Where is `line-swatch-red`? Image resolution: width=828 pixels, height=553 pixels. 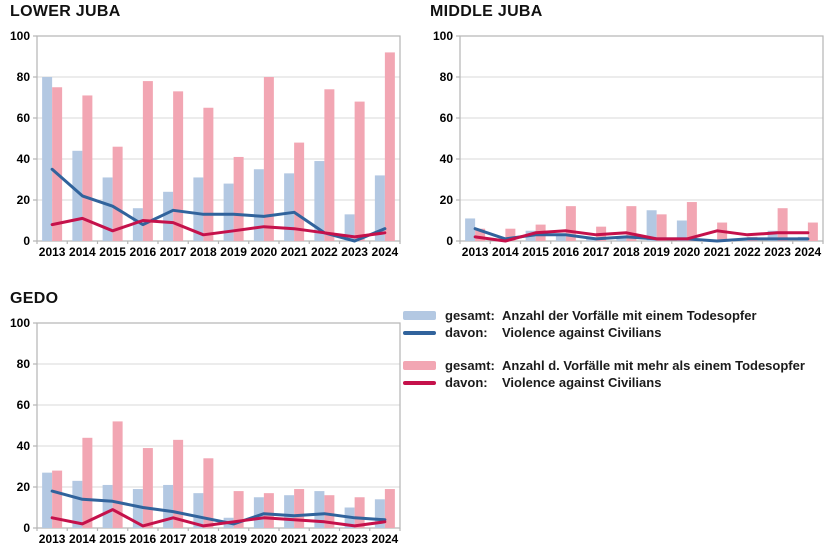 line-swatch-red is located at coordinates (419, 382).